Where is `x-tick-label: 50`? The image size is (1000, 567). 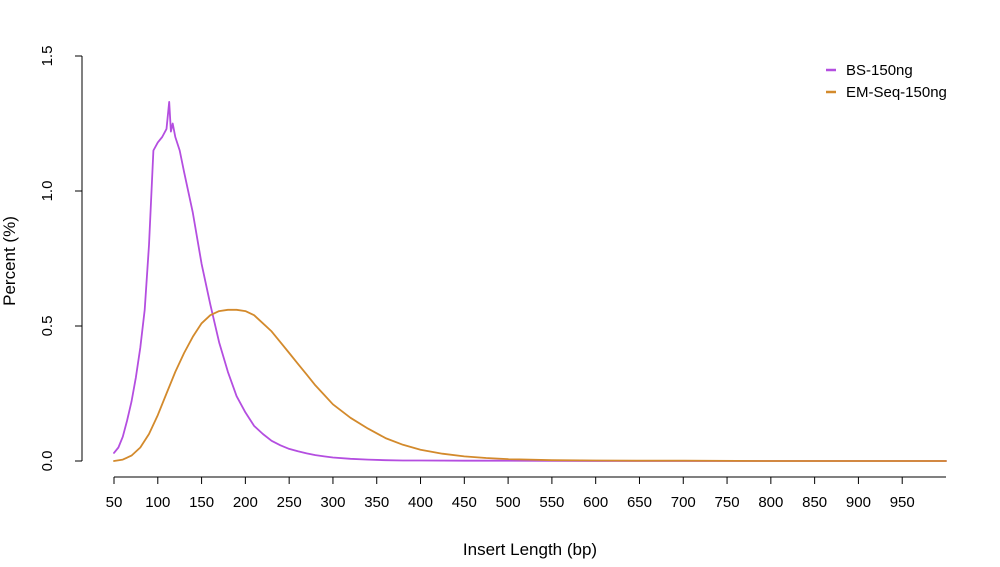
x-tick-label: 50 is located at coordinates (114, 502).